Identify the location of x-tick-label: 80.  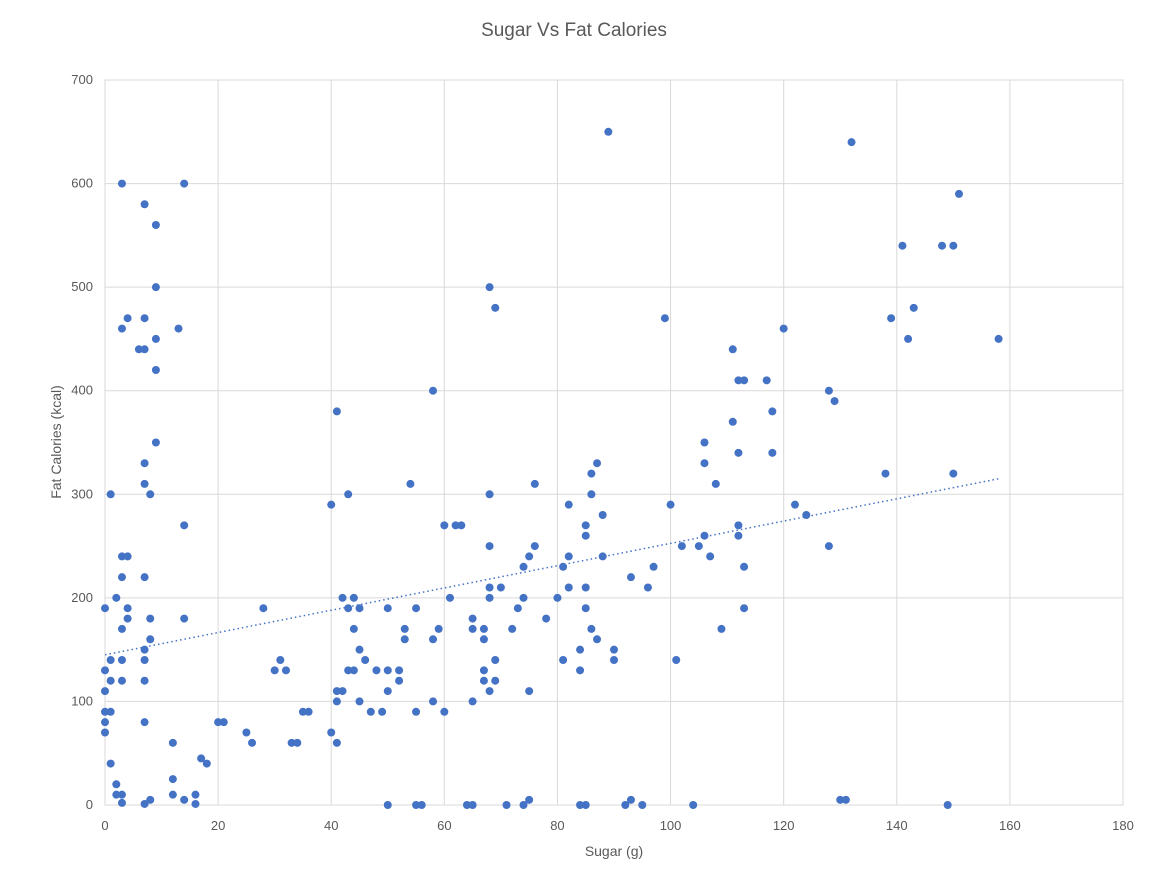
(557, 825).